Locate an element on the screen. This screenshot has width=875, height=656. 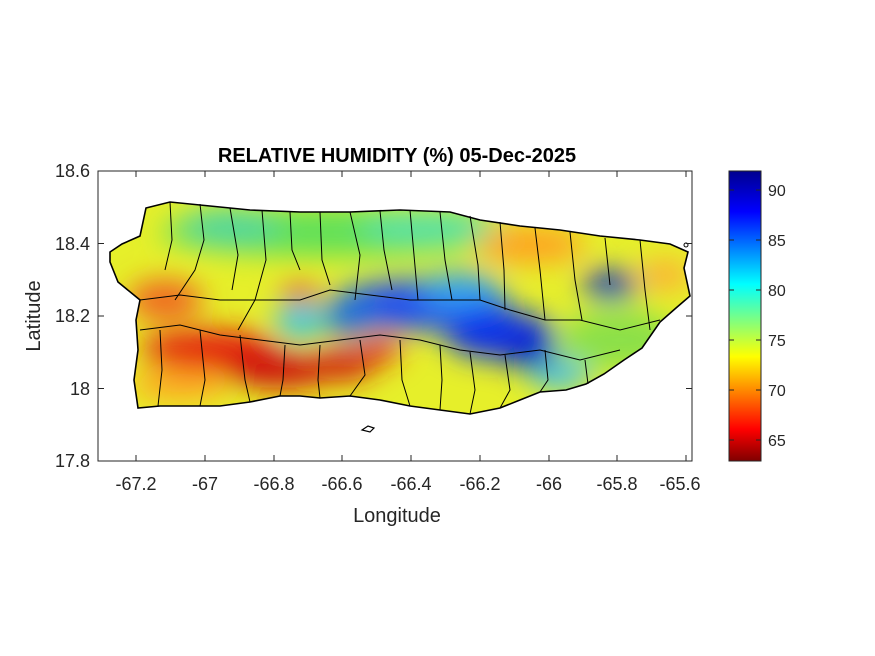
x-tick-label: -66.2 is located at coordinates (479, 484).